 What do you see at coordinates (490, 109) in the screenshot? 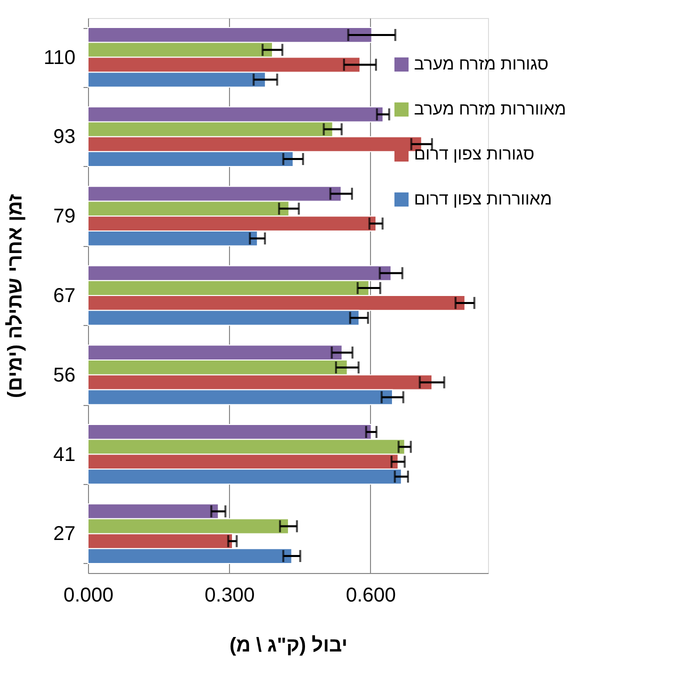
I see `legend-label: מאווררות מזרח מערב` at bounding box center [490, 109].